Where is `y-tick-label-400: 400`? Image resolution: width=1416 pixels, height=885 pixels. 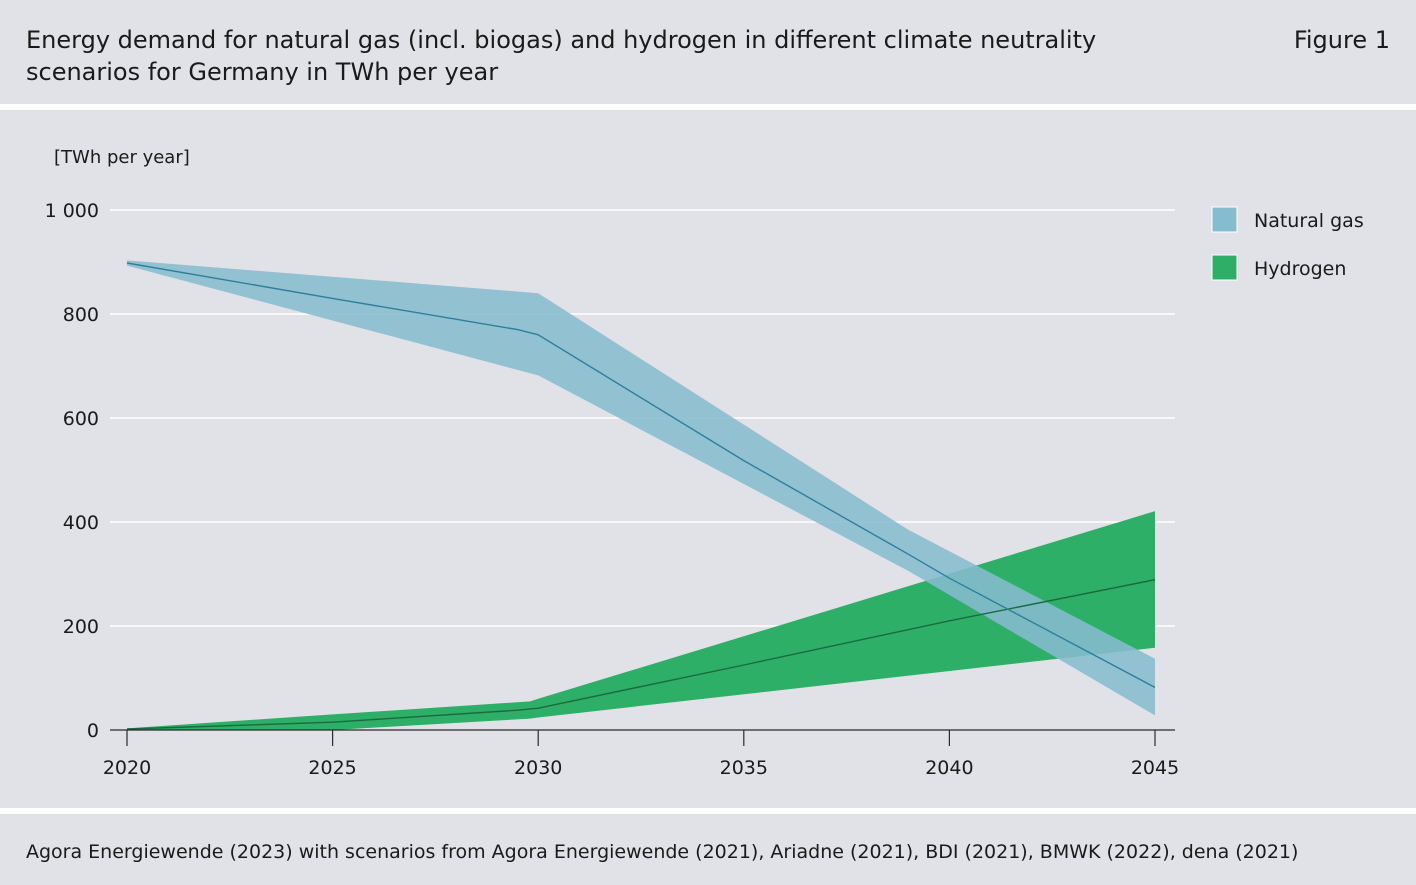
y-tick-label-400: 400 is located at coordinates (81, 523).